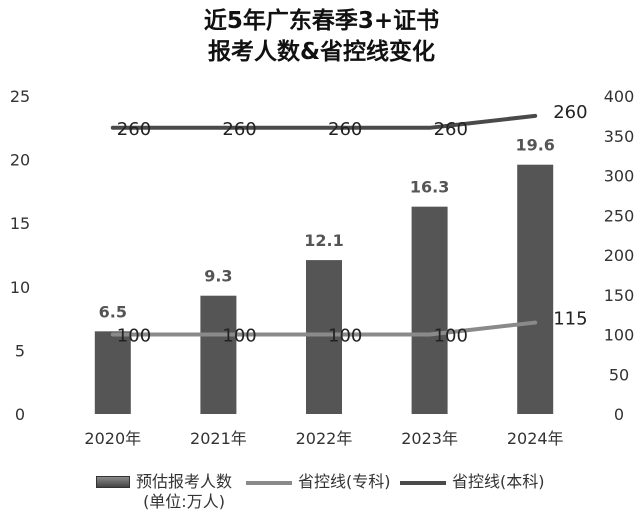 This screenshot has width=643, height=522. I want to click on legend: 预估报考人数 (单位:万人) 省控线(专科) 省控线(本科), so click(321, 494).